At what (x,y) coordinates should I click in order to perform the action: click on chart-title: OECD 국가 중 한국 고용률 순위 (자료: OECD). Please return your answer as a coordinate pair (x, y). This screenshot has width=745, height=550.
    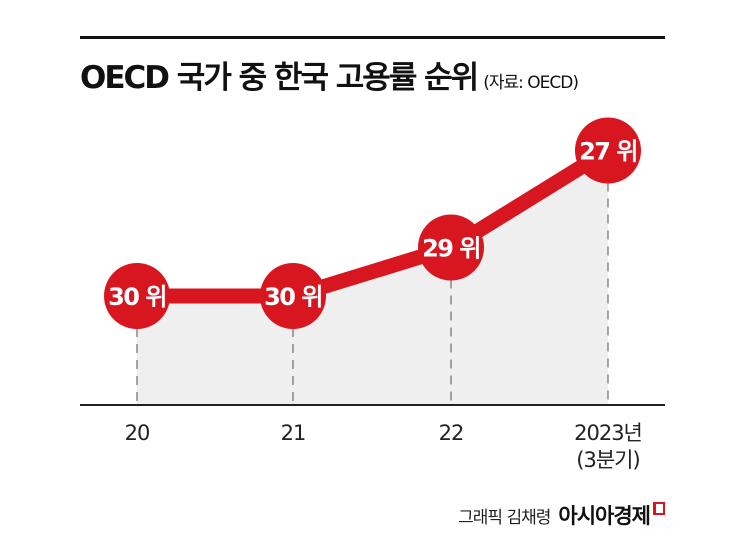
    Looking at the image, I should click on (329, 74).